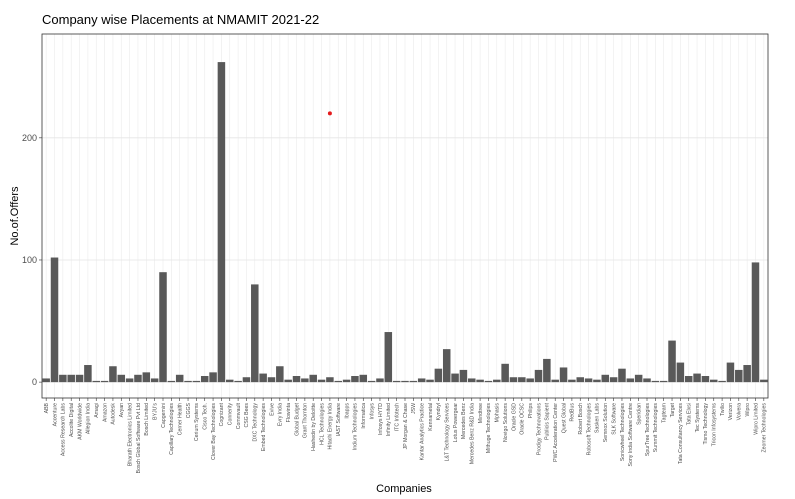 This screenshot has height=499, width=795. Describe the element at coordinates (329, 113) in the screenshot. I see `point` at that location.